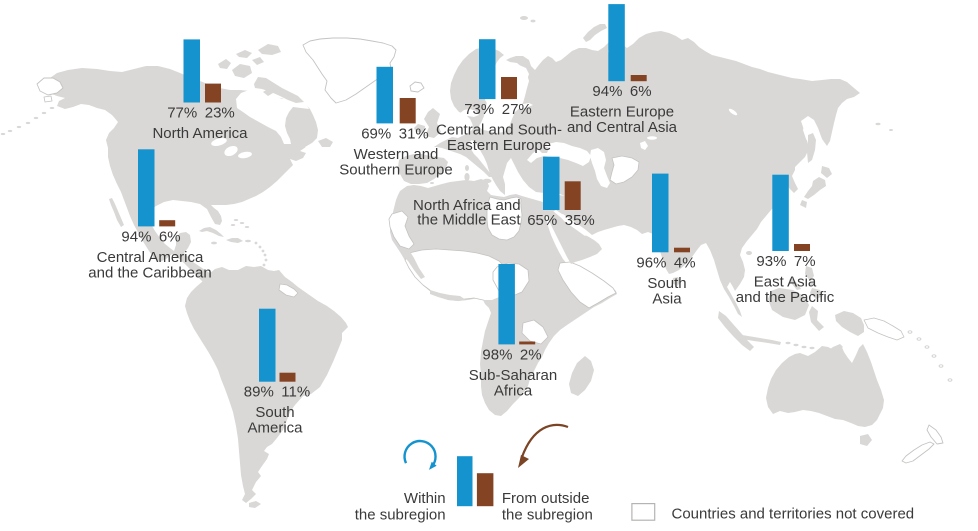  Describe the element at coordinates (513, 375) in the screenshot. I see `svg-text: Sub-Saharan` at that location.